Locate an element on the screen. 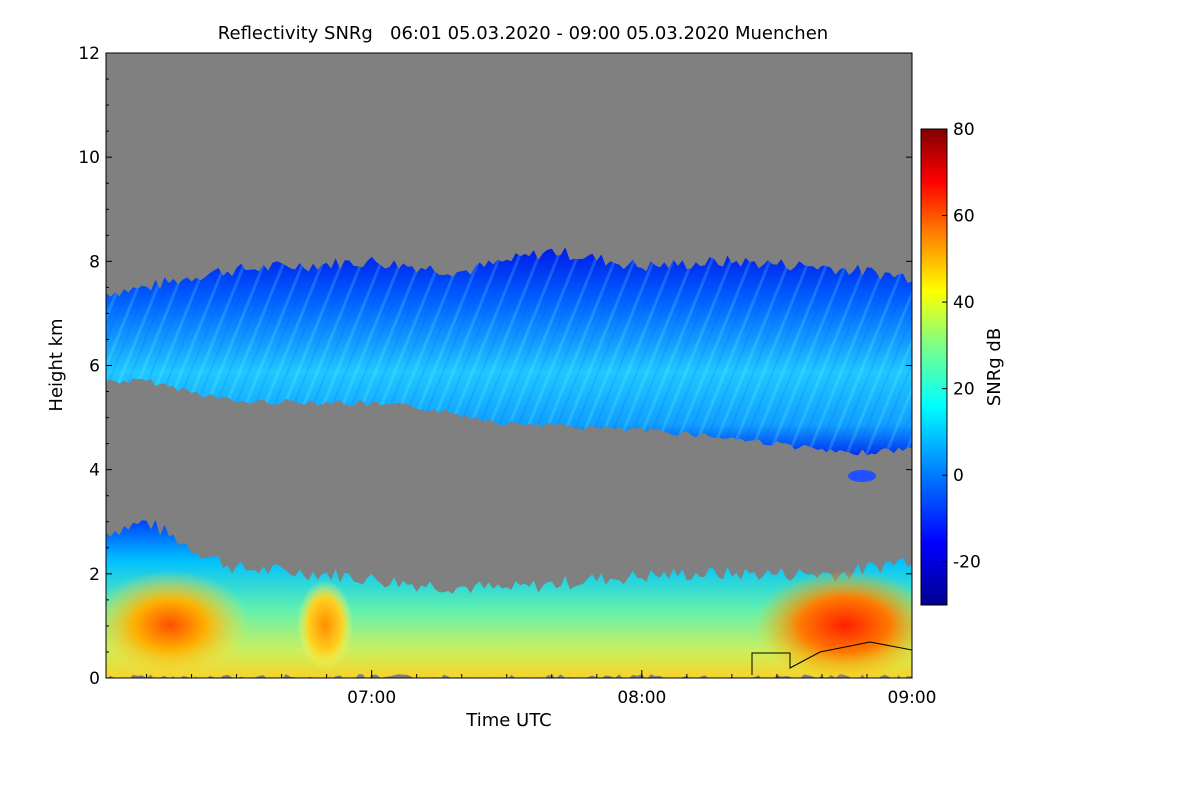  colorbar is located at coordinates (934, 367).